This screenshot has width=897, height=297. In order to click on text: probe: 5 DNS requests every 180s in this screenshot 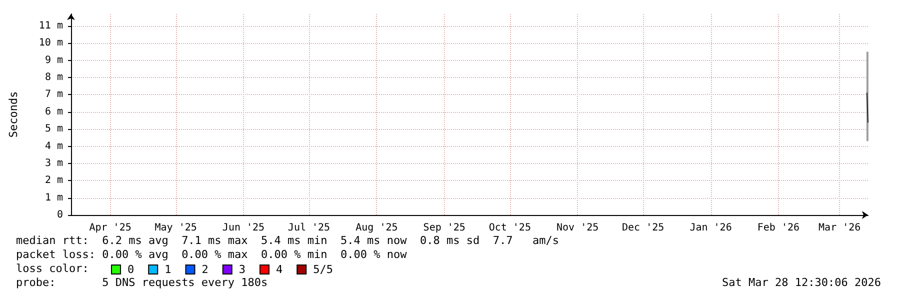, I will do `click(142, 282)`.